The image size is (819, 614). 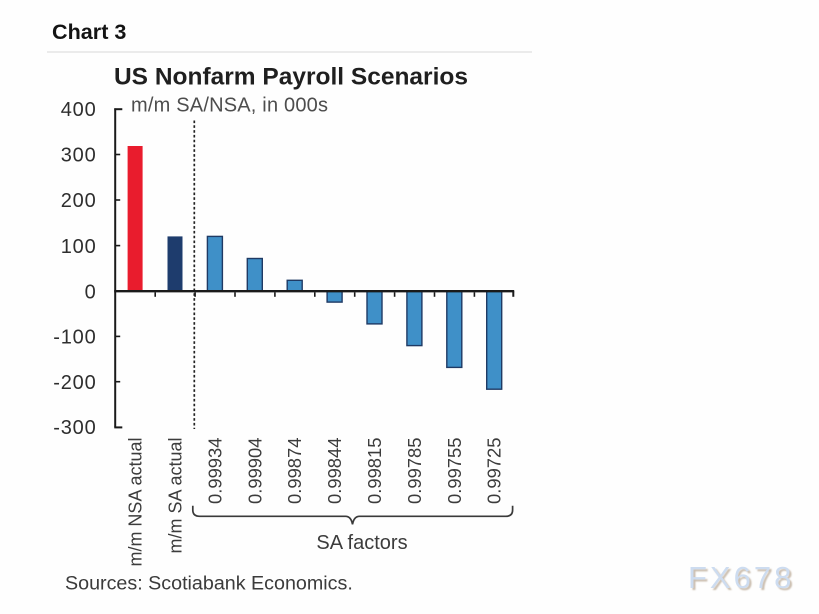 What do you see at coordinates (209, 583) in the screenshot?
I see `svg-text: Sources: Scotiabank Economics.` at bounding box center [209, 583].